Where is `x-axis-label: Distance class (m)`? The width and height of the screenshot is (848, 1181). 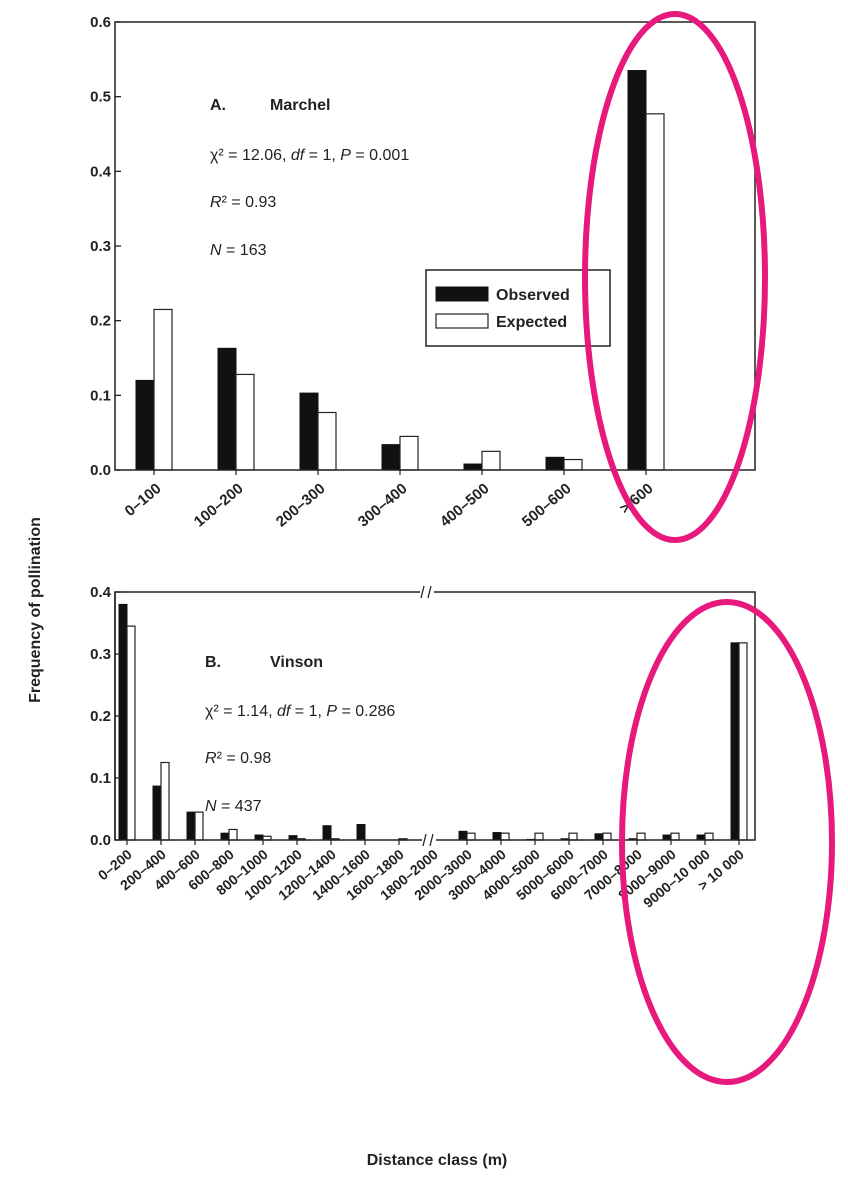 x-axis-label: Distance class (m) is located at coordinates (437, 1160).